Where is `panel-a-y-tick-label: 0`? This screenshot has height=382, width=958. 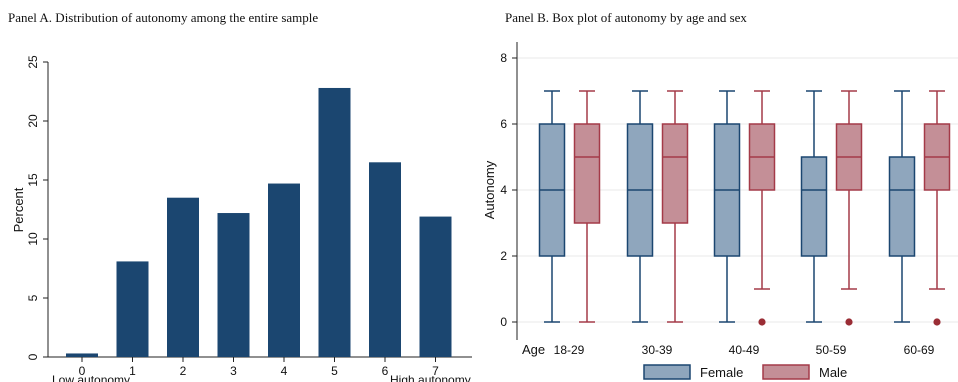
panel-a-y-tick-label: 0 is located at coordinates (33, 356).